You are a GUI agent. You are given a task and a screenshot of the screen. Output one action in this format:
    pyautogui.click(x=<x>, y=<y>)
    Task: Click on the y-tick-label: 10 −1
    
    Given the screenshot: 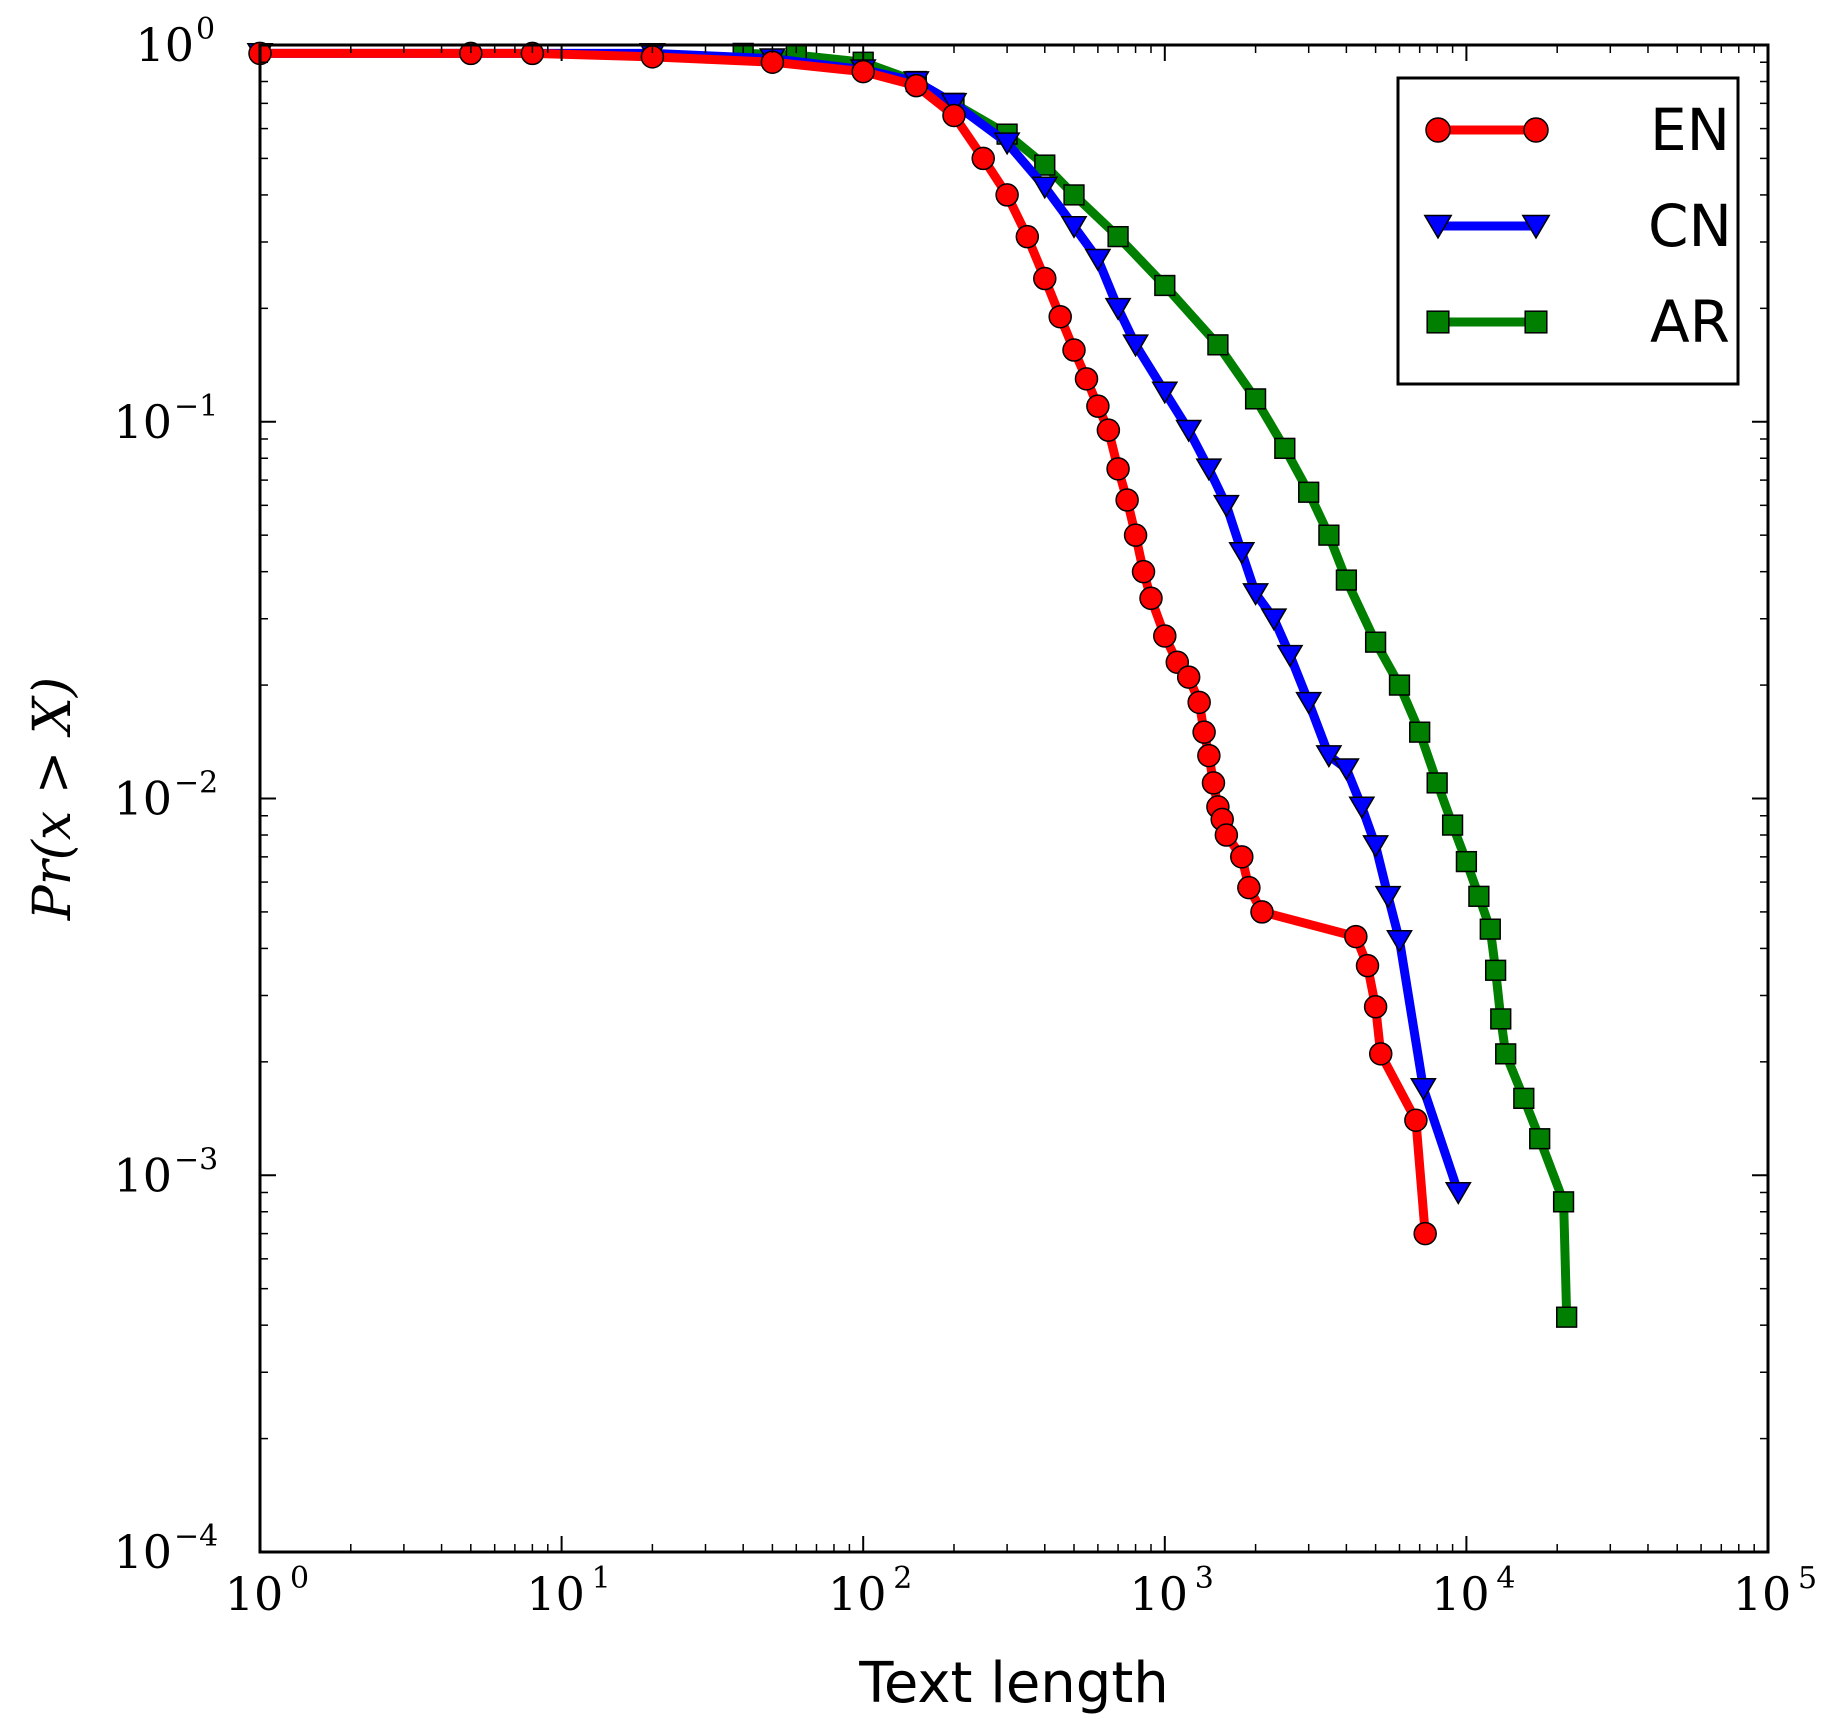 What is the action you would take?
    pyautogui.click(x=165, y=419)
    